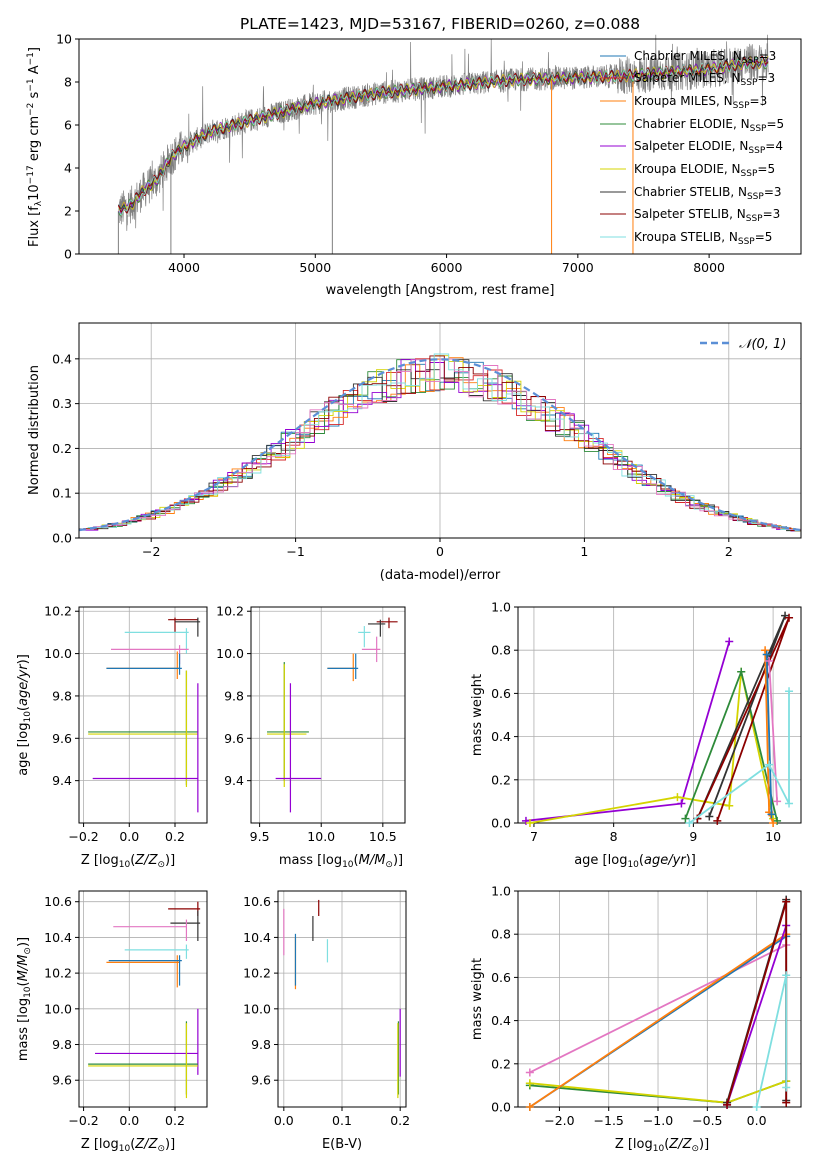 This screenshot has height=1170, width=819. I want to click on weight-z-xtick-label: −2.0, so click(559, 1120).